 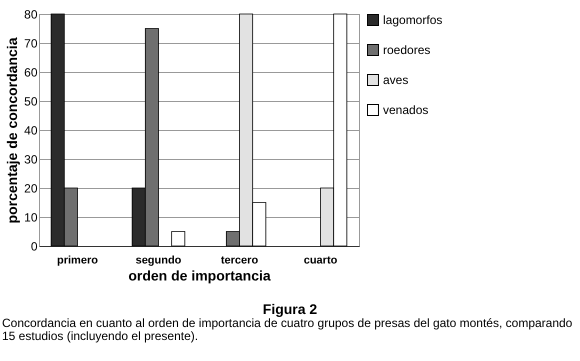 What do you see at coordinates (178, 238) in the screenshot?
I see `bar` at bounding box center [178, 238].